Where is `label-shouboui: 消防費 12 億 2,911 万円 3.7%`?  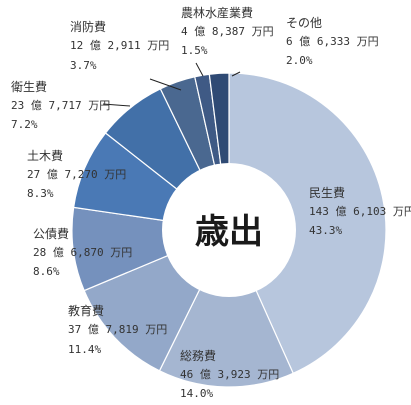
label-shouboui: 消防費 12 億 2,911 万円 3.7% is located at coordinates (119, 45).